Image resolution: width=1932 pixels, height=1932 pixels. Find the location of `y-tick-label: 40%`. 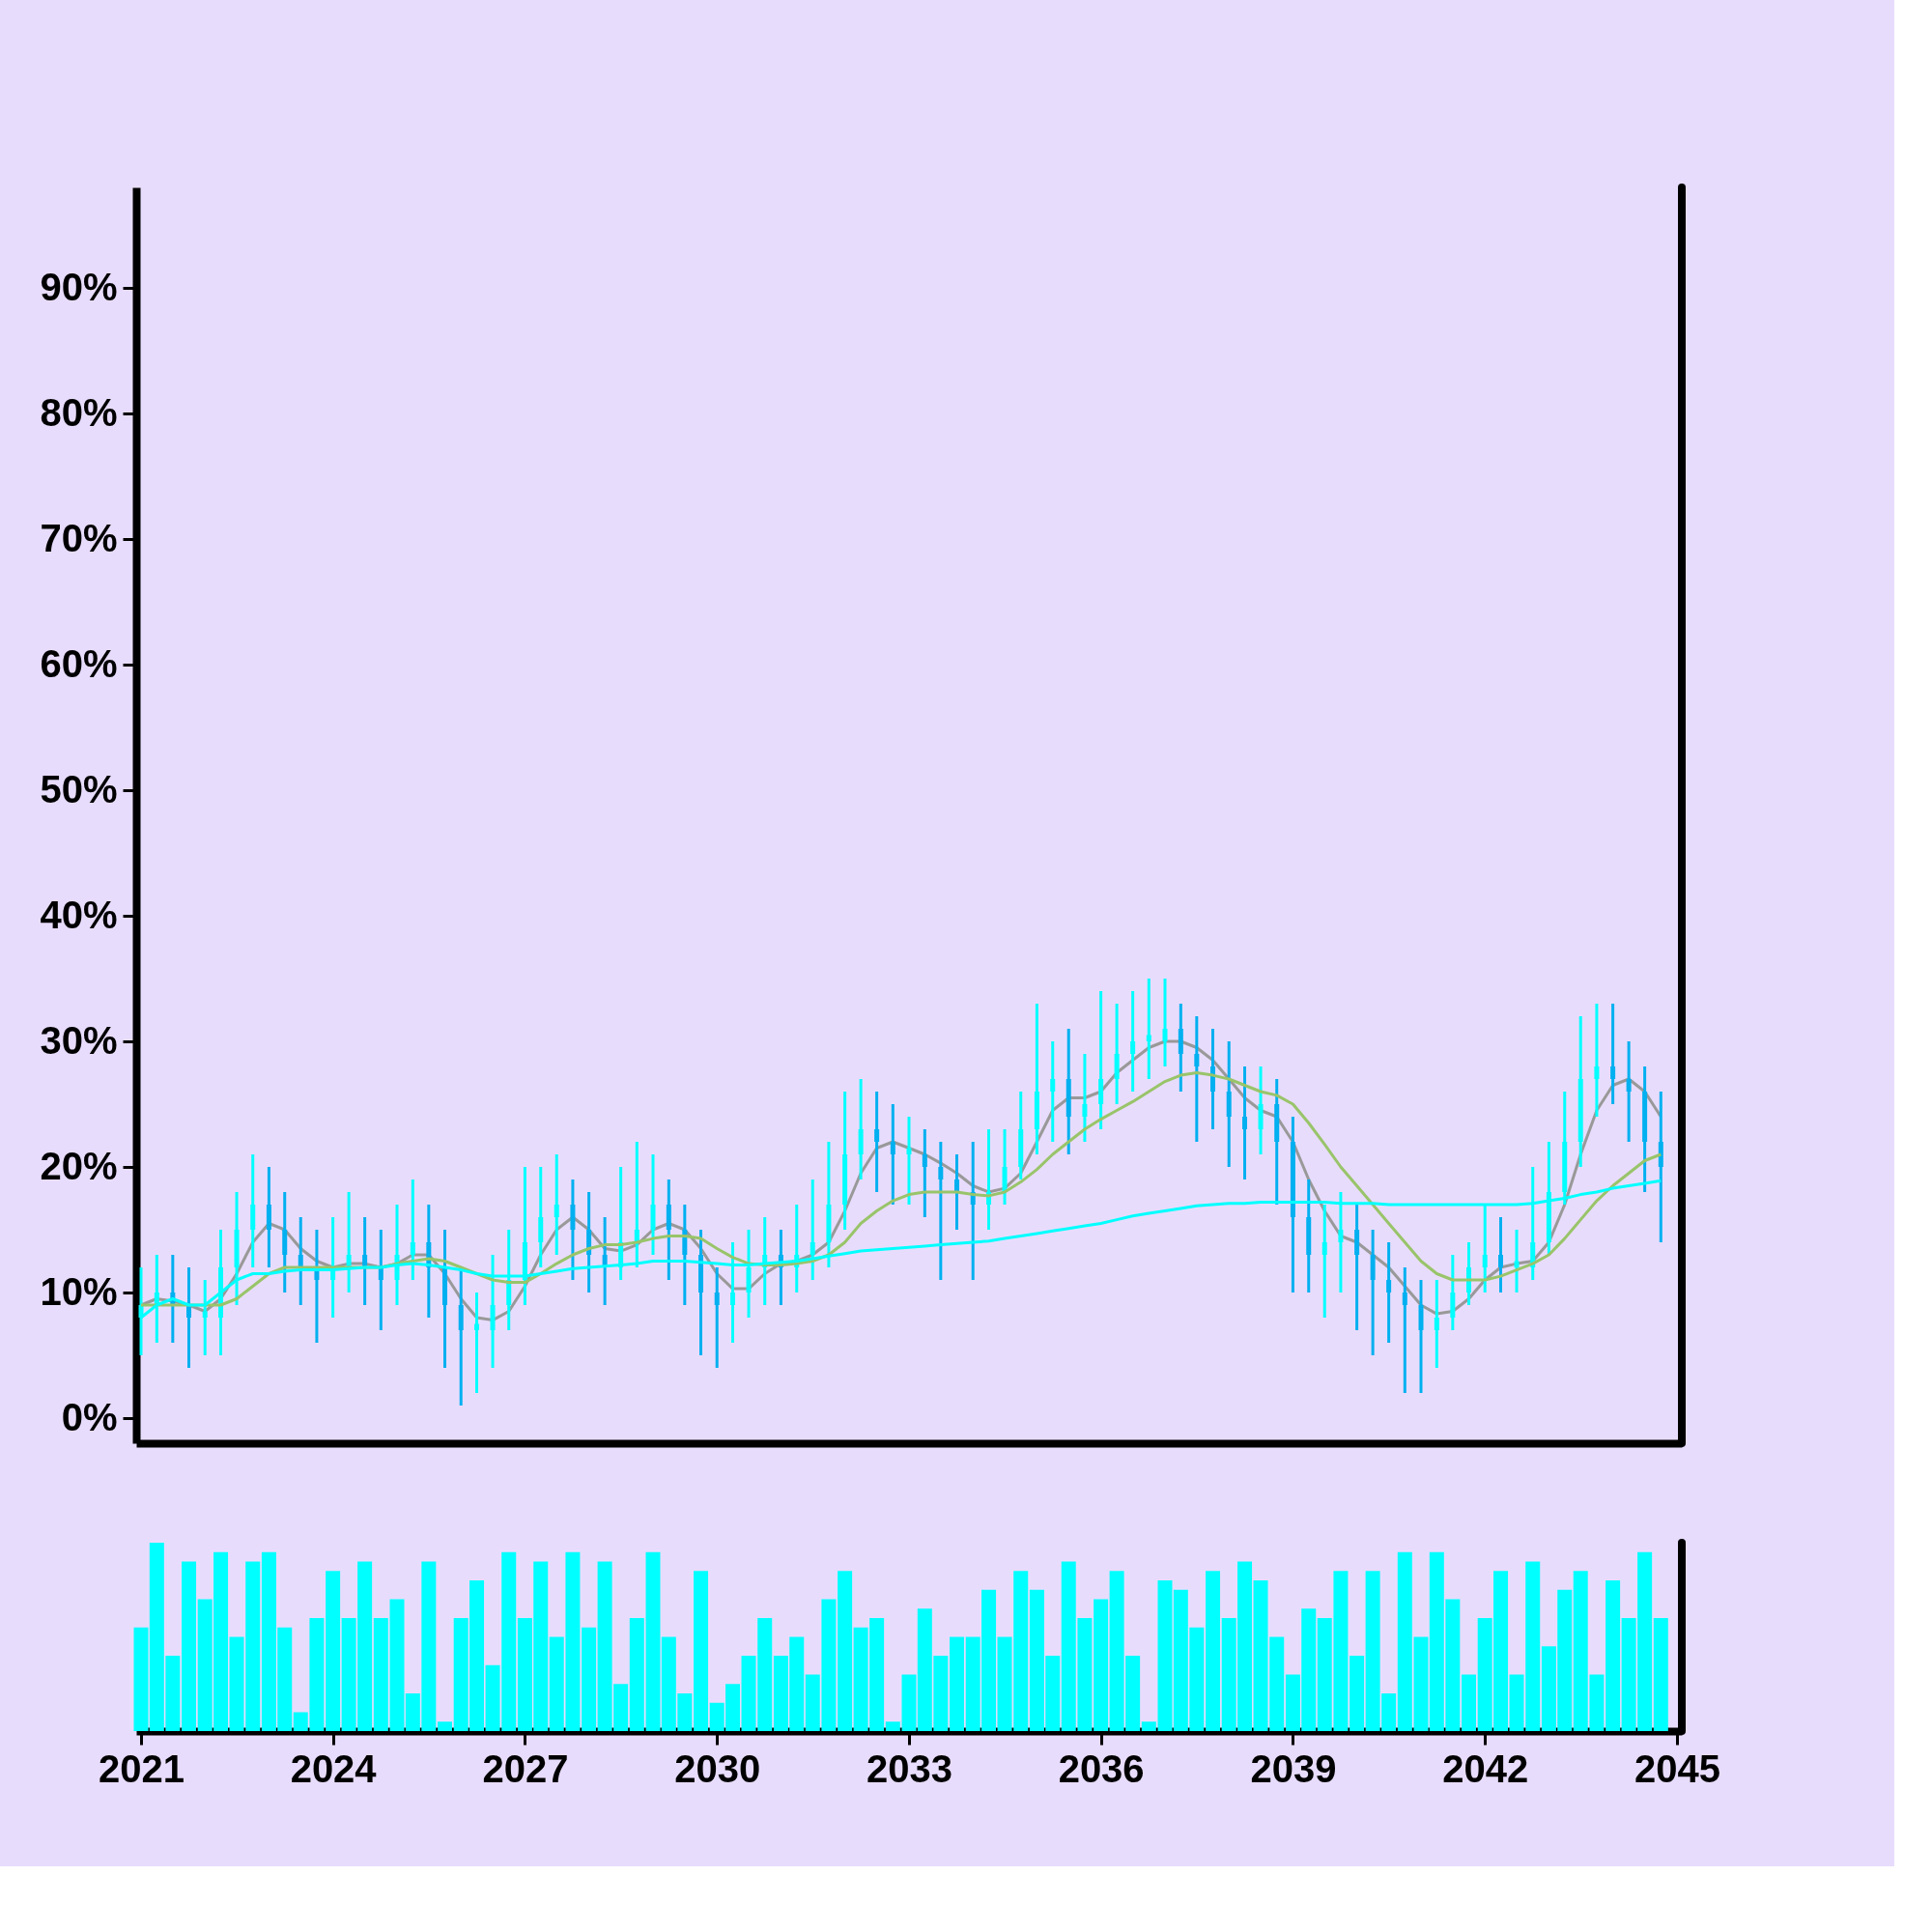

y-tick-label: 40% is located at coordinates (79, 914).